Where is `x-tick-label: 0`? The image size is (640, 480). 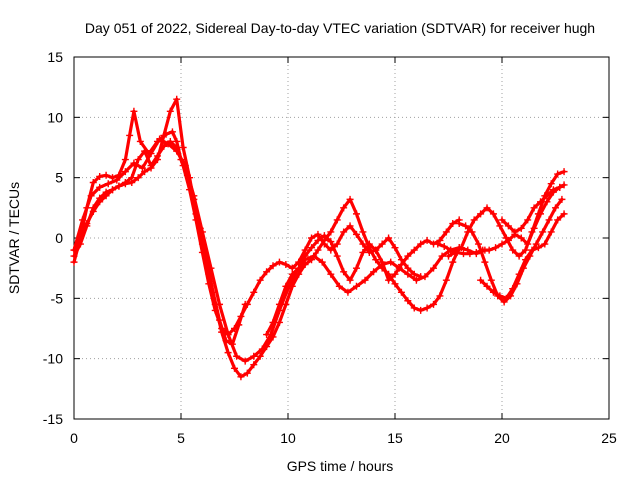
x-tick-label: 0 is located at coordinates (74, 438).